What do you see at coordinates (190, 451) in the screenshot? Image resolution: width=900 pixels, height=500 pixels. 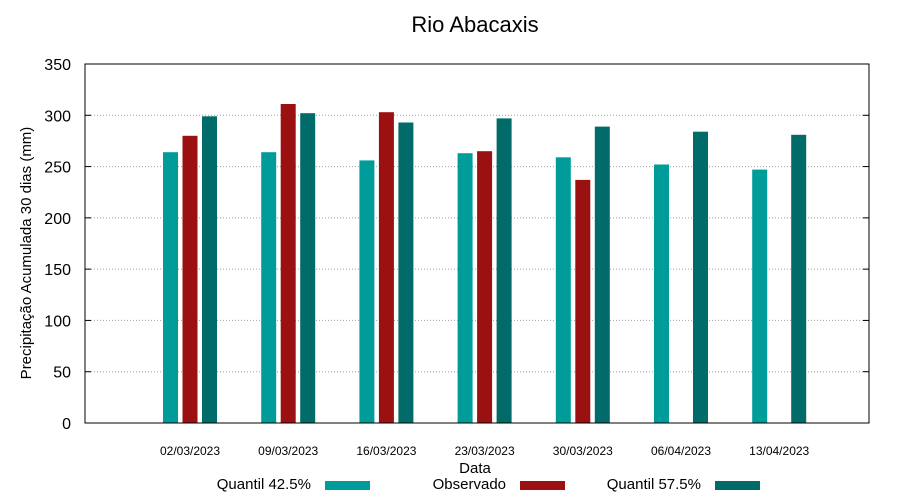 I see `x-tick-label: 02/03/2023` at bounding box center [190, 451].